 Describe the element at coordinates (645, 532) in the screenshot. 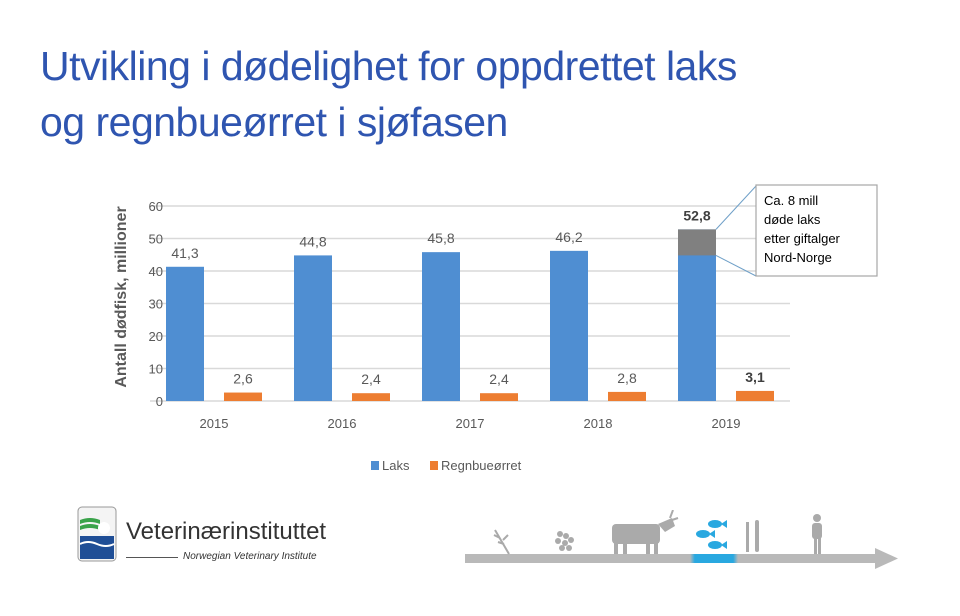

I see `cow-icon` at that location.